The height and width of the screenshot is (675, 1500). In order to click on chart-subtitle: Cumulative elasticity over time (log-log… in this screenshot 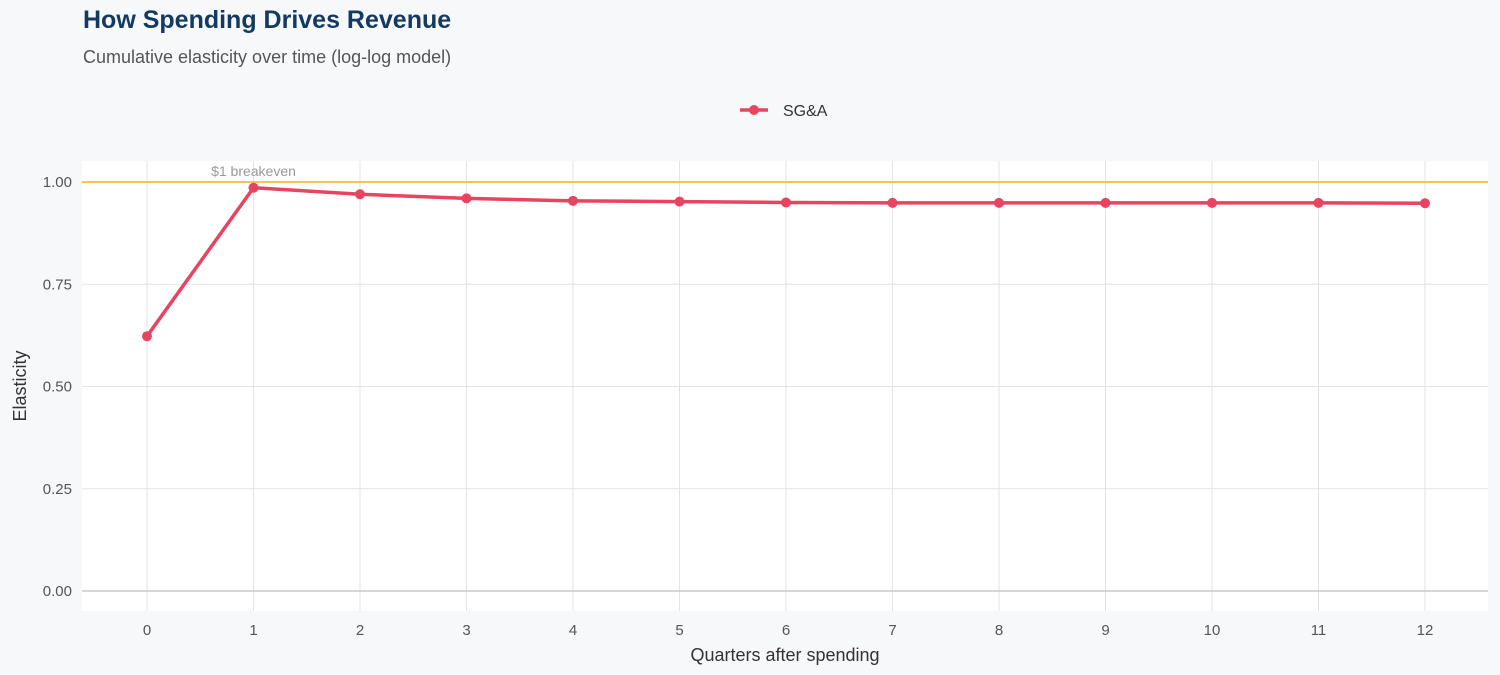, I will do `click(267, 57)`.